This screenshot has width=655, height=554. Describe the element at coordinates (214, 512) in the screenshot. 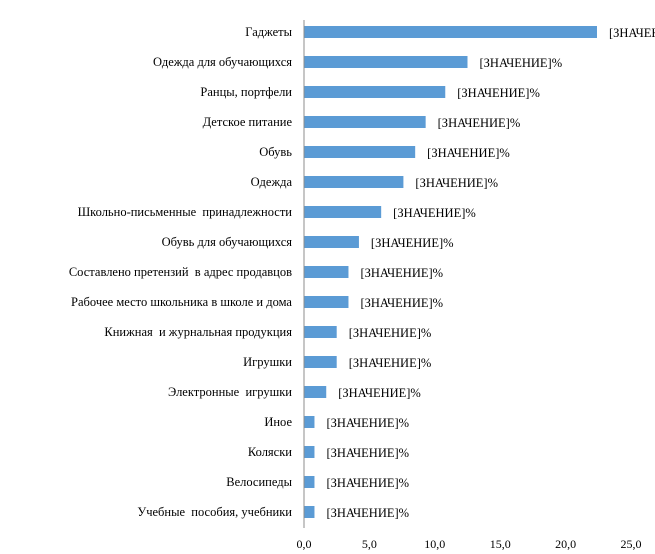

I see `category-label: Учебные пособия, учебники` at that location.